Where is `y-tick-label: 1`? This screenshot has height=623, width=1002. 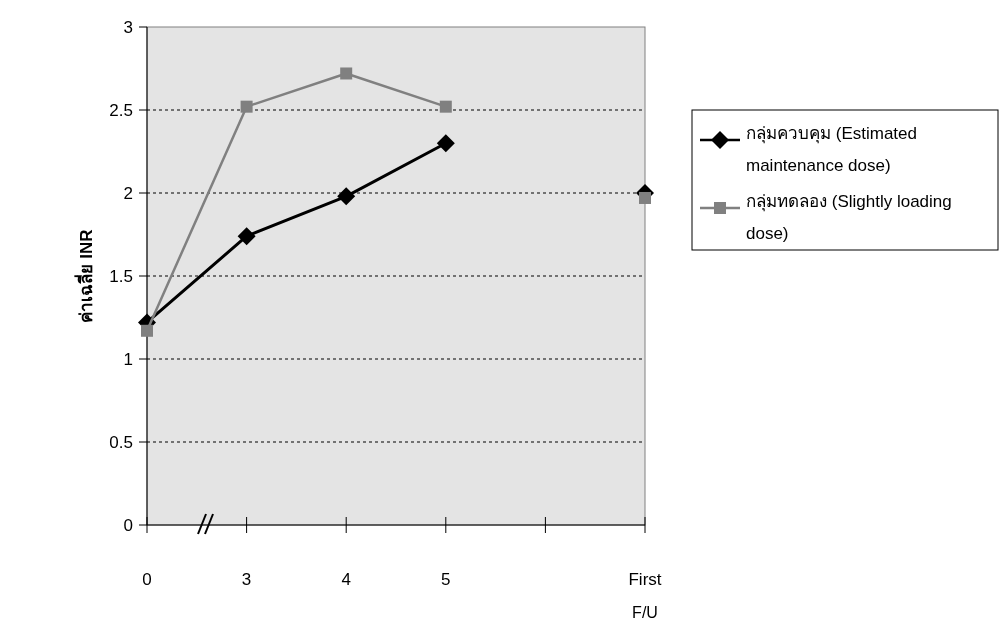 y-tick-label: 1 is located at coordinates (128, 359).